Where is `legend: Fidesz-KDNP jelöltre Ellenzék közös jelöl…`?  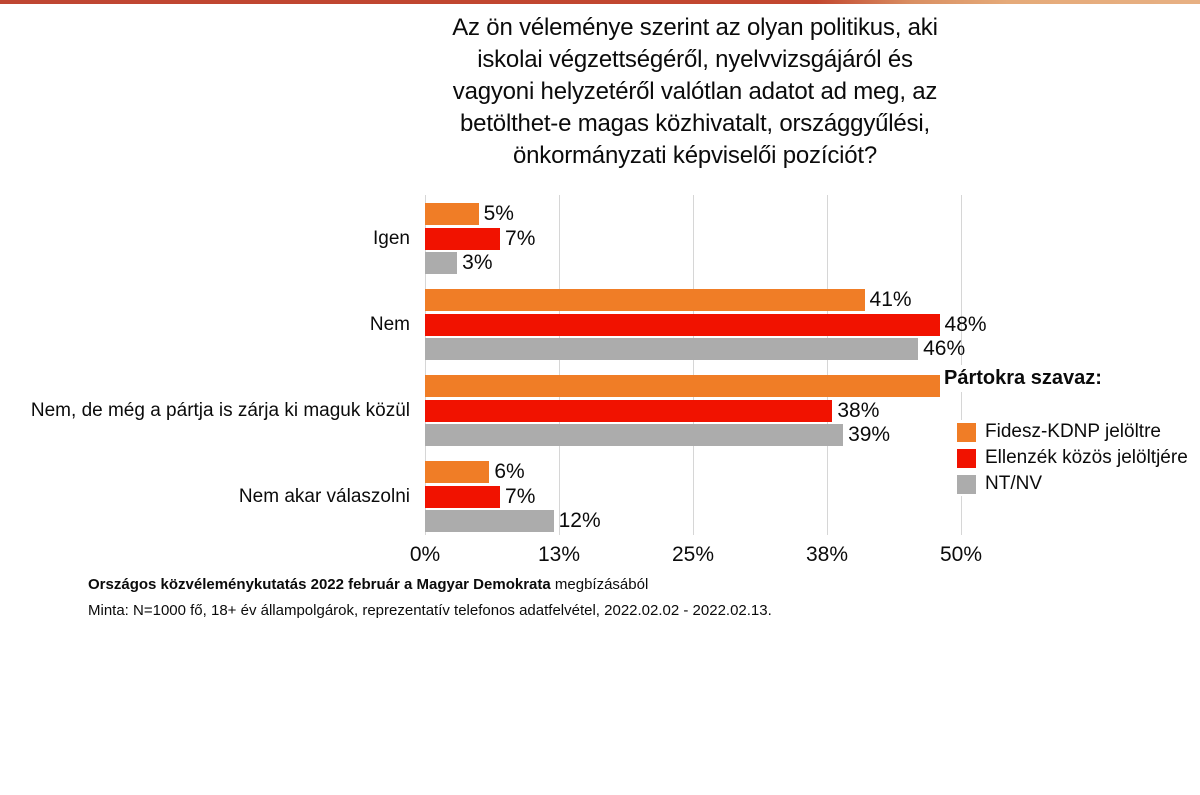
legend: Fidesz-KDNP jelöltre Ellenzék közös jelöl… is located at coordinates (1072, 458).